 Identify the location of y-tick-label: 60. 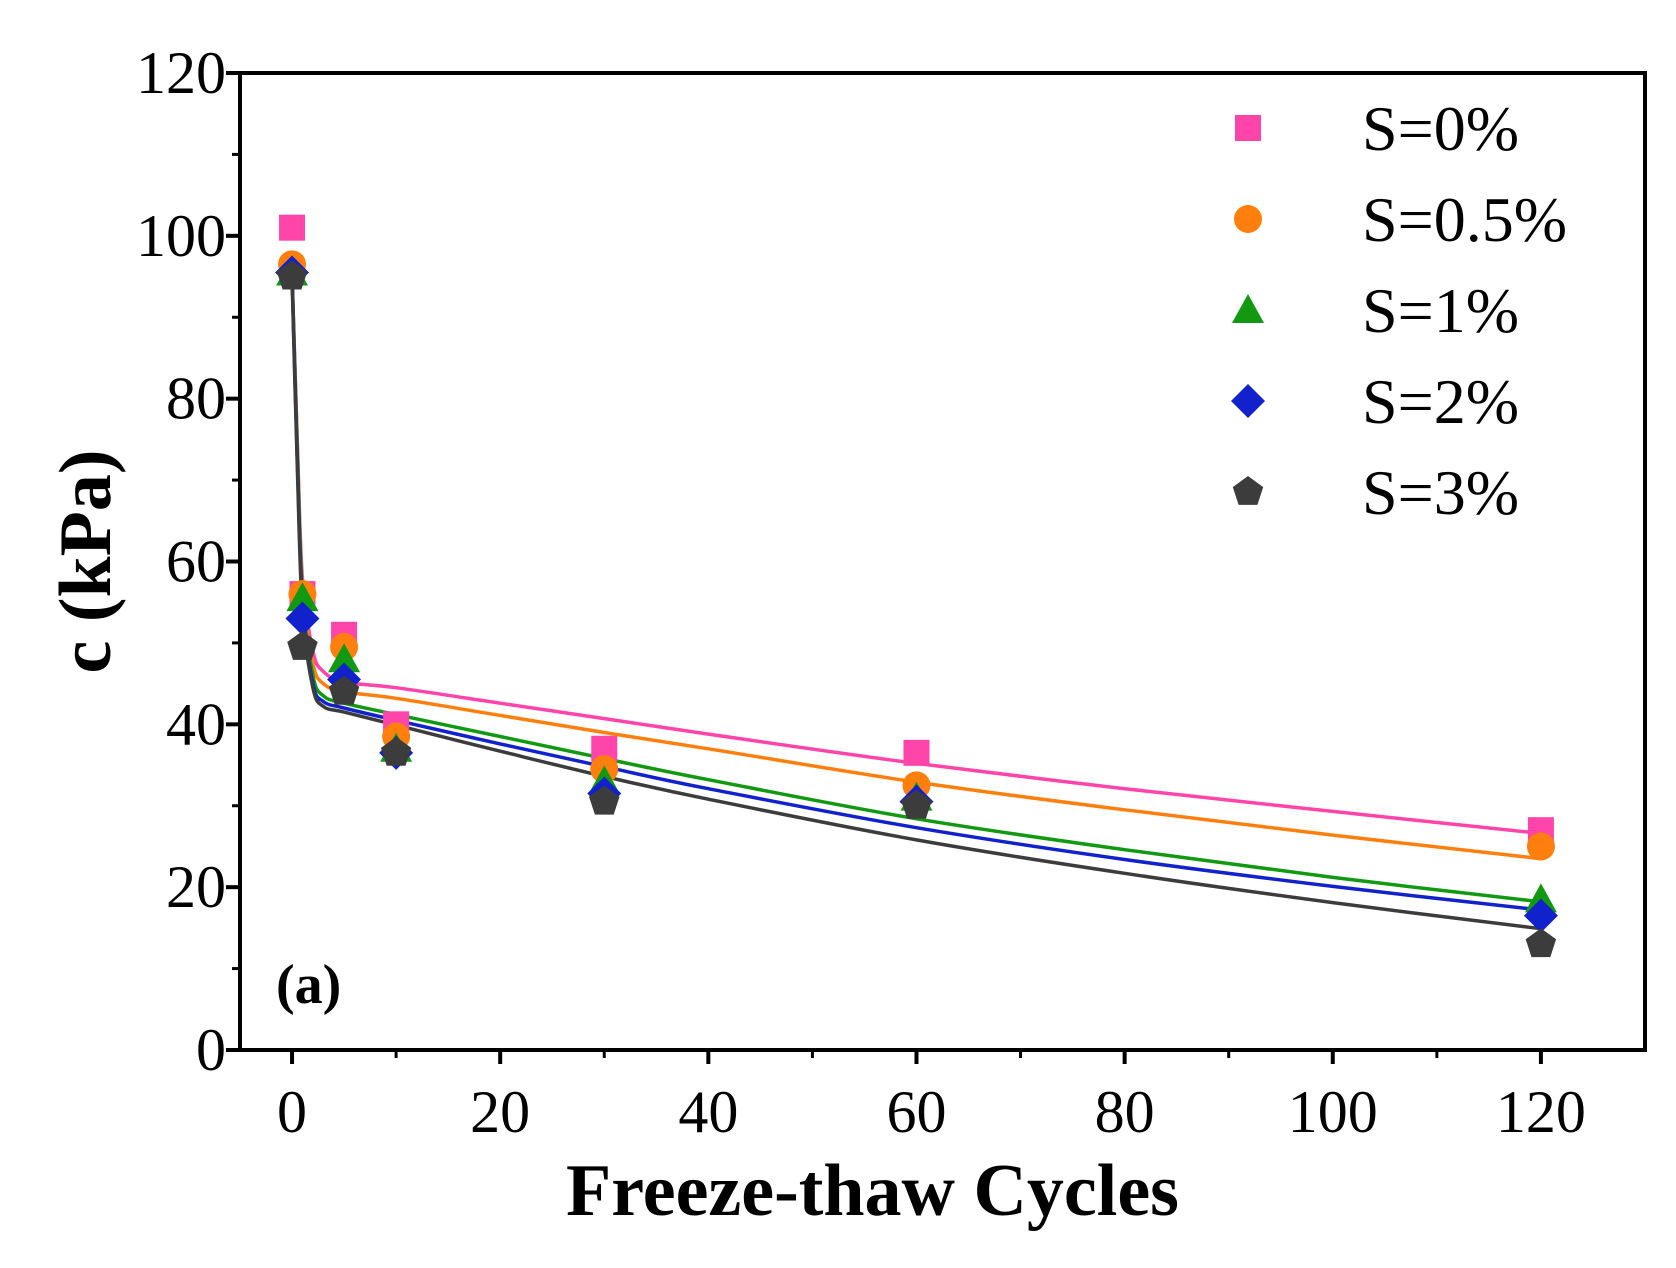
(196, 562).